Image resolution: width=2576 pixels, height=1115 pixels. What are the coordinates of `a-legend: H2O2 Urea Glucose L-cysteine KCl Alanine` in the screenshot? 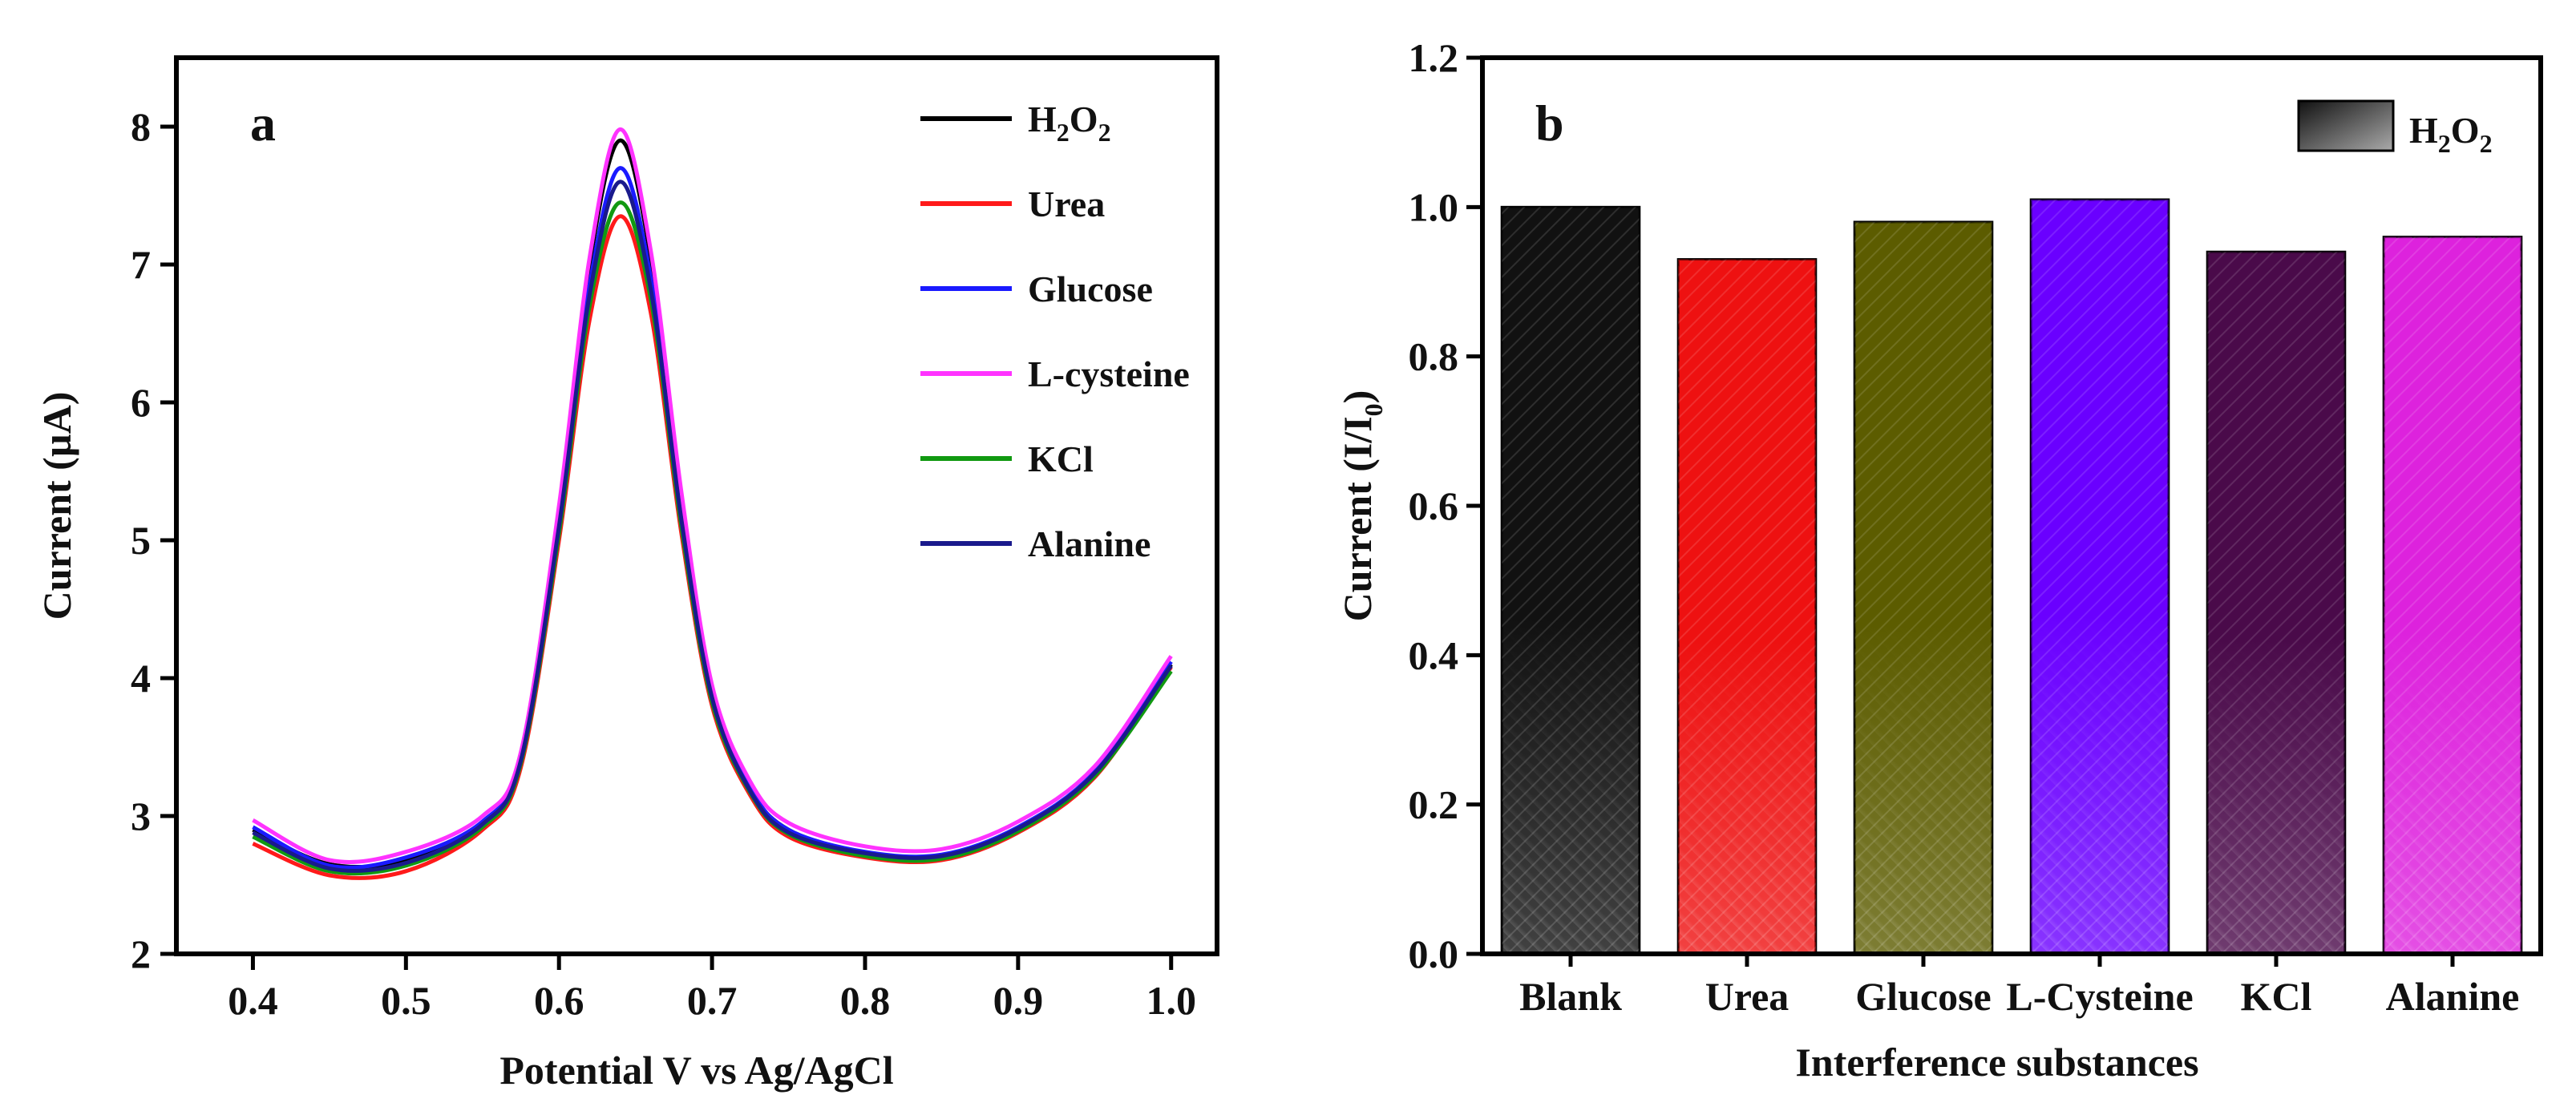 It's located at (1055, 331).